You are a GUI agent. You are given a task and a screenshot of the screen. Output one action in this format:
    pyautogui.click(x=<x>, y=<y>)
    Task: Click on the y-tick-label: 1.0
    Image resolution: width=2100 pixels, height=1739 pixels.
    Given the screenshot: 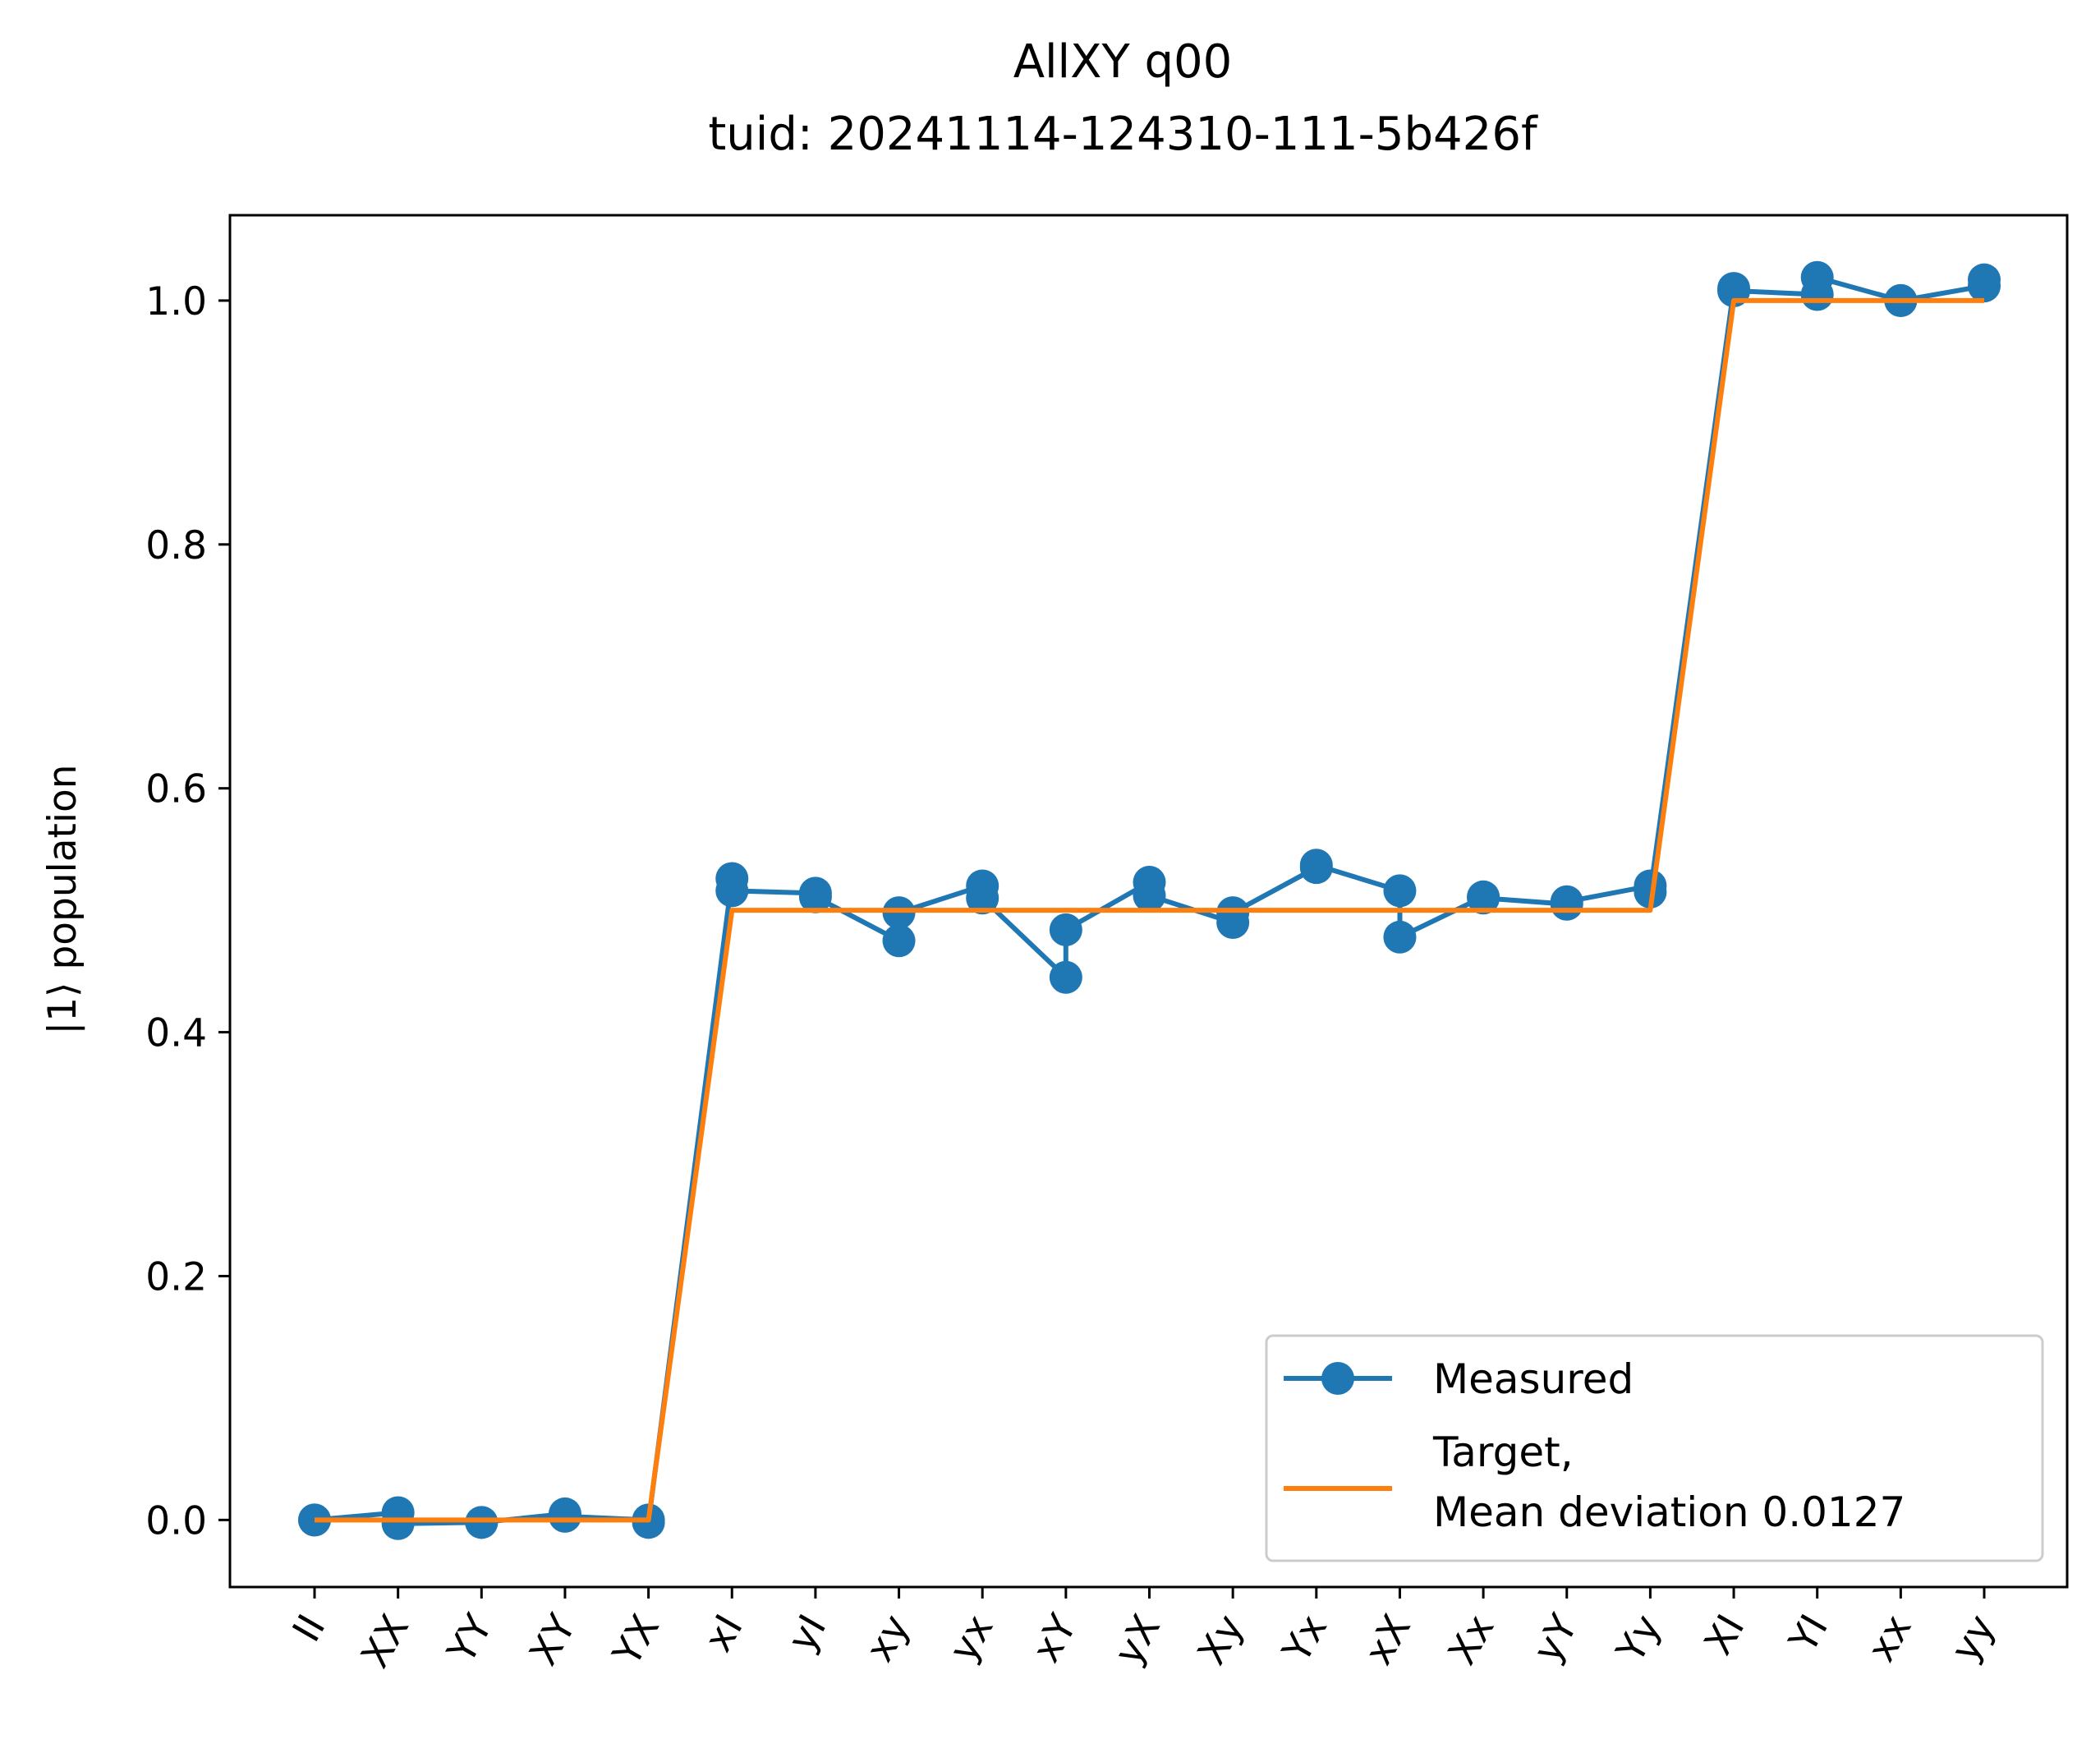 What is the action you would take?
    pyautogui.click(x=176, y=301)
    